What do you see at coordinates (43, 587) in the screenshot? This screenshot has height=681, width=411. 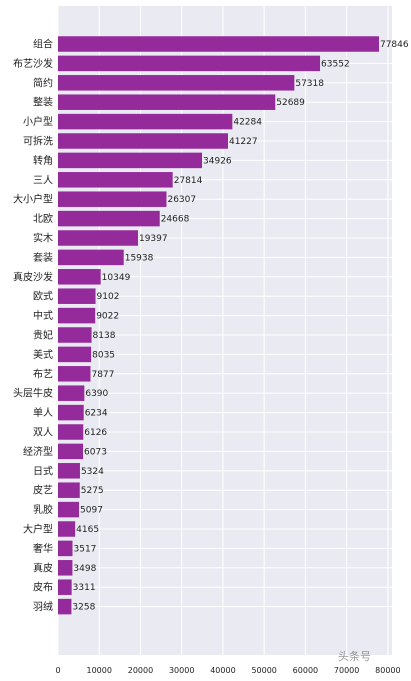 I see `category-label: 皮布` at bounding box center [43, 587].